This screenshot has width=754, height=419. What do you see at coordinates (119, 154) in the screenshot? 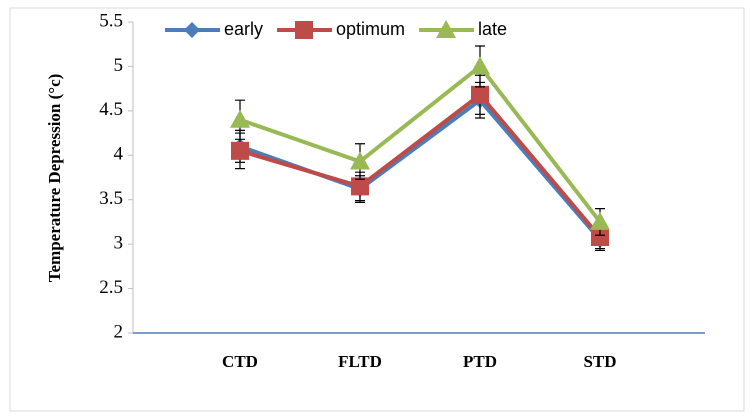
I see `y-tick-label: 4` at bounding box center [119, 154].